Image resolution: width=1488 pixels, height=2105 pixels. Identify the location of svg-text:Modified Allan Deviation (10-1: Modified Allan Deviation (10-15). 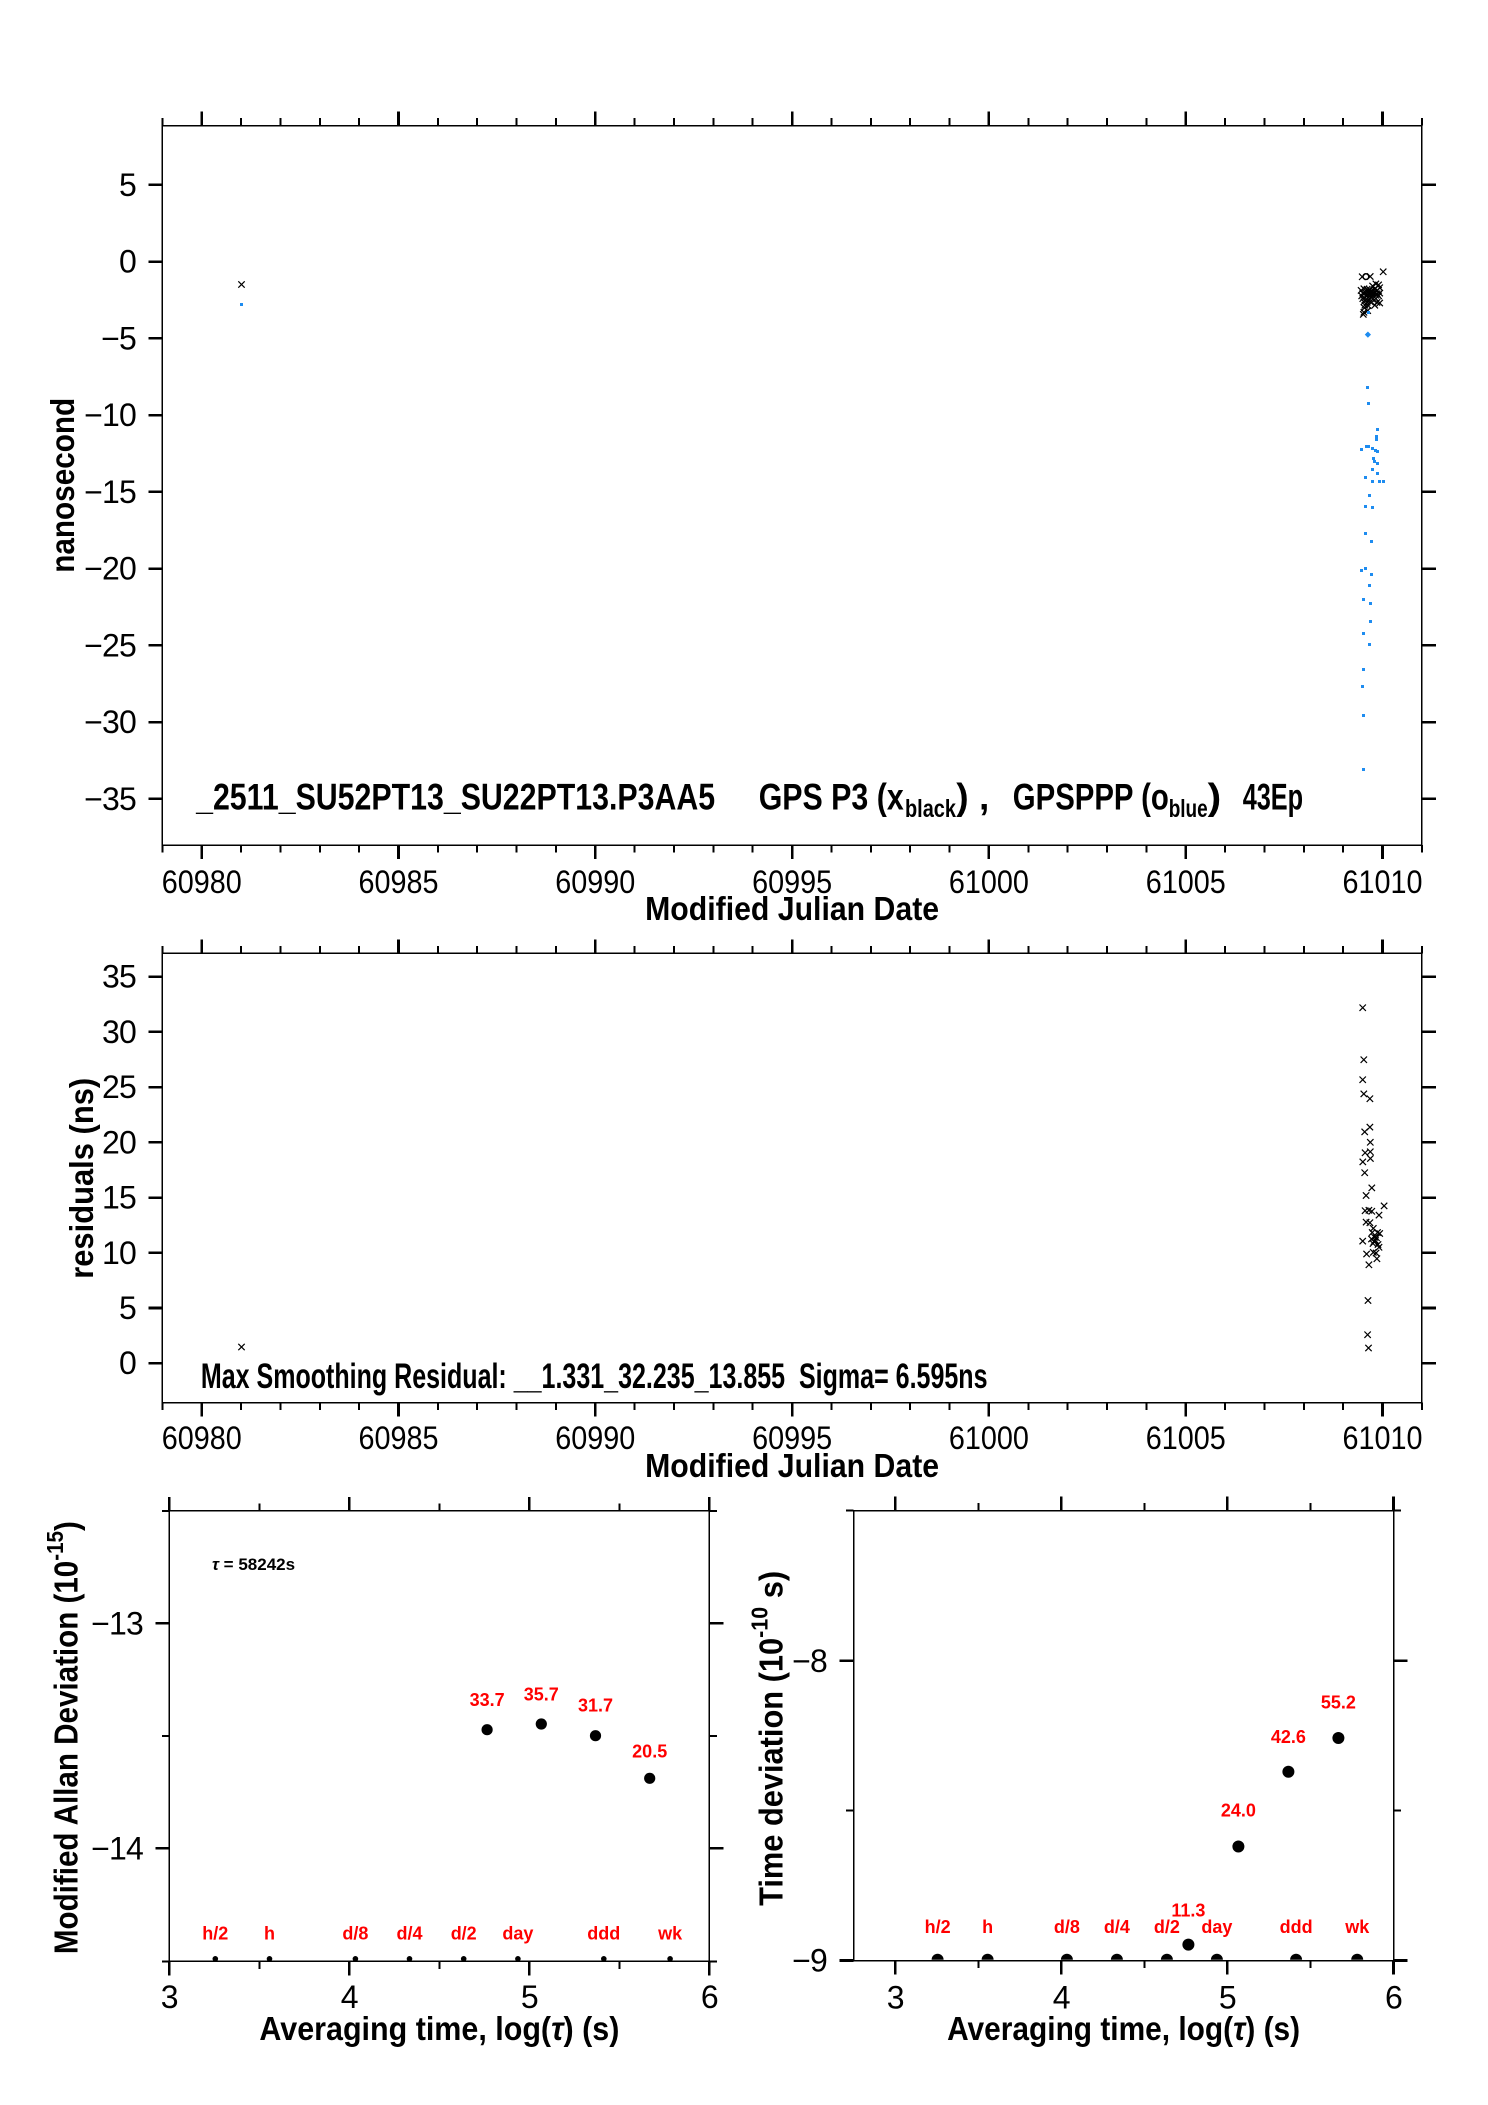
(63, 1737).